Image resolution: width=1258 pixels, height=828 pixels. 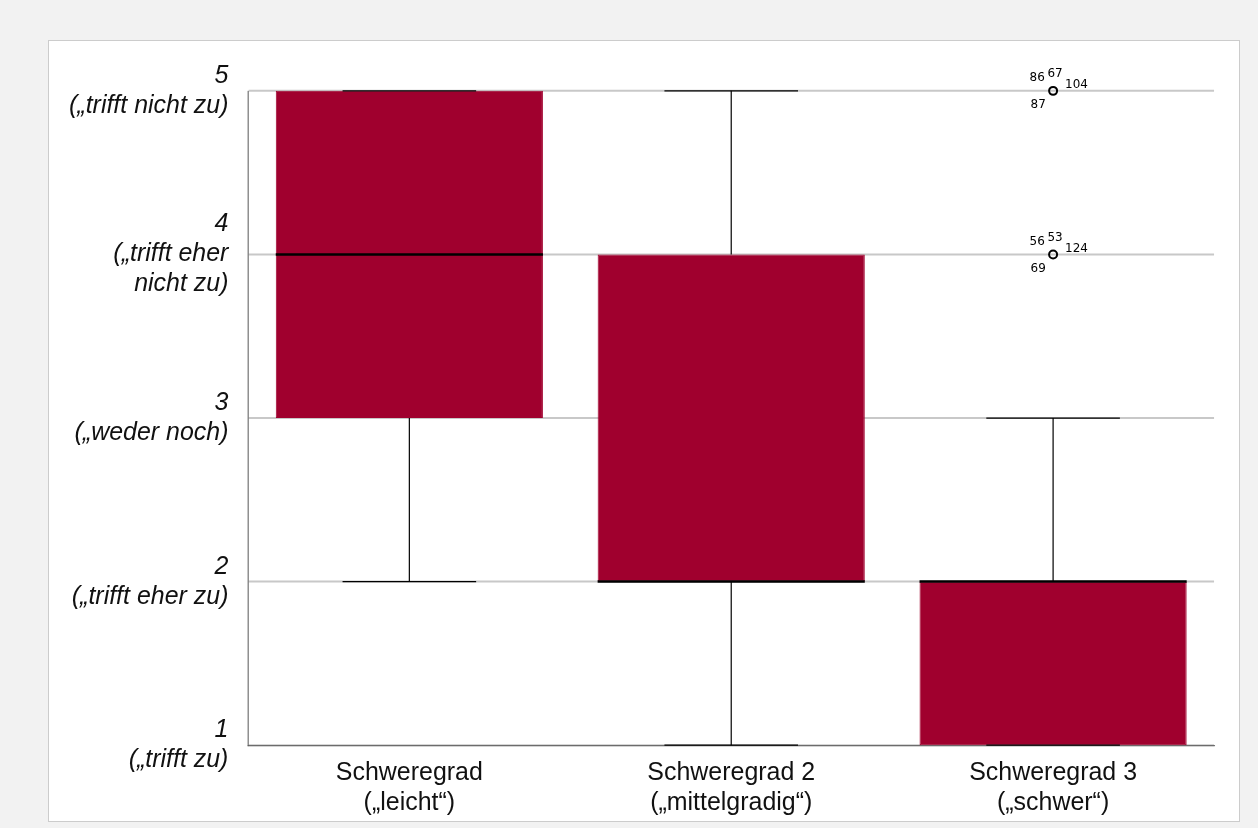 I want to click on annotation: 56, so click(x=1037, y=240).